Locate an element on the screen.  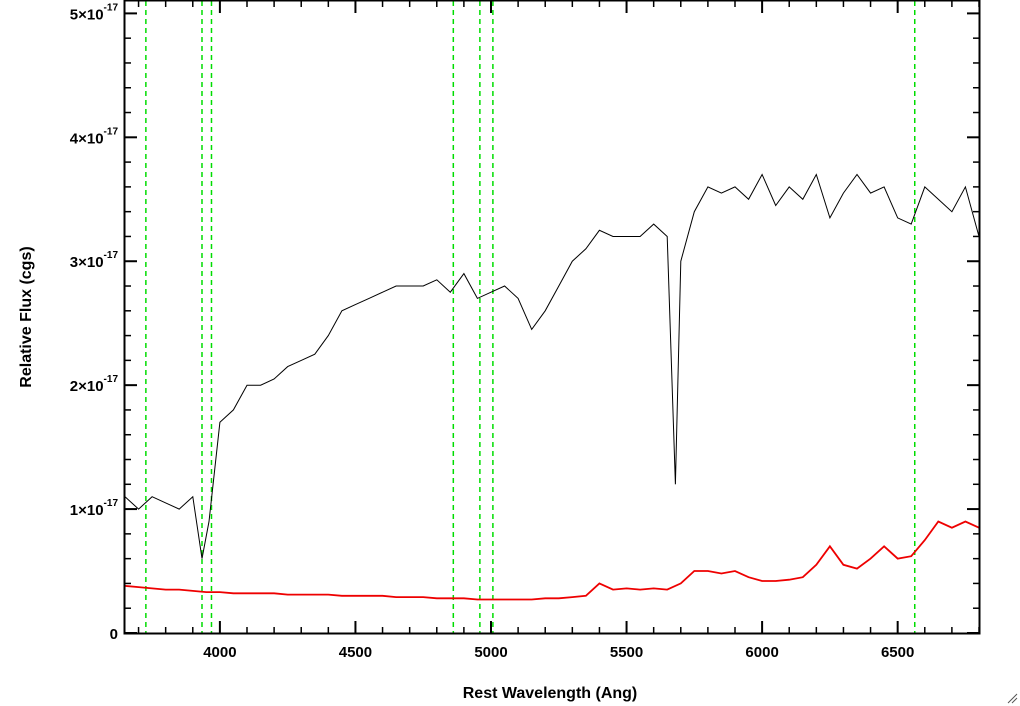
y-tick-label-5: 5×10⁻¹⁷ is located at coordinates (94, 12).